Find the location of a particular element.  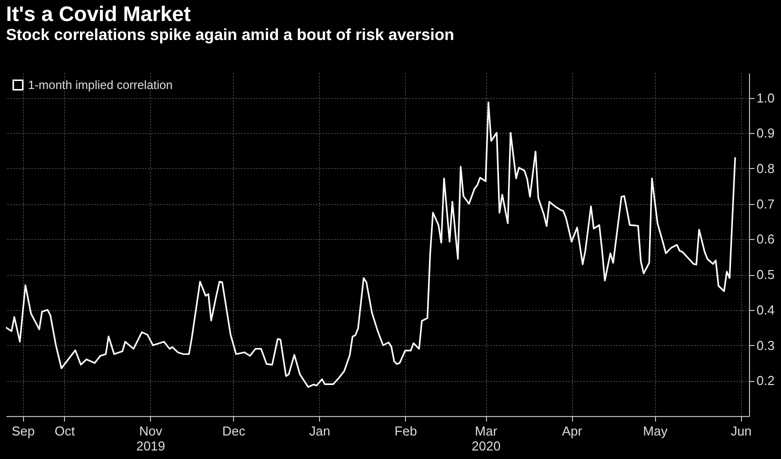

legend-label: 1-month implied correlation is located at coordinates (100, 85).